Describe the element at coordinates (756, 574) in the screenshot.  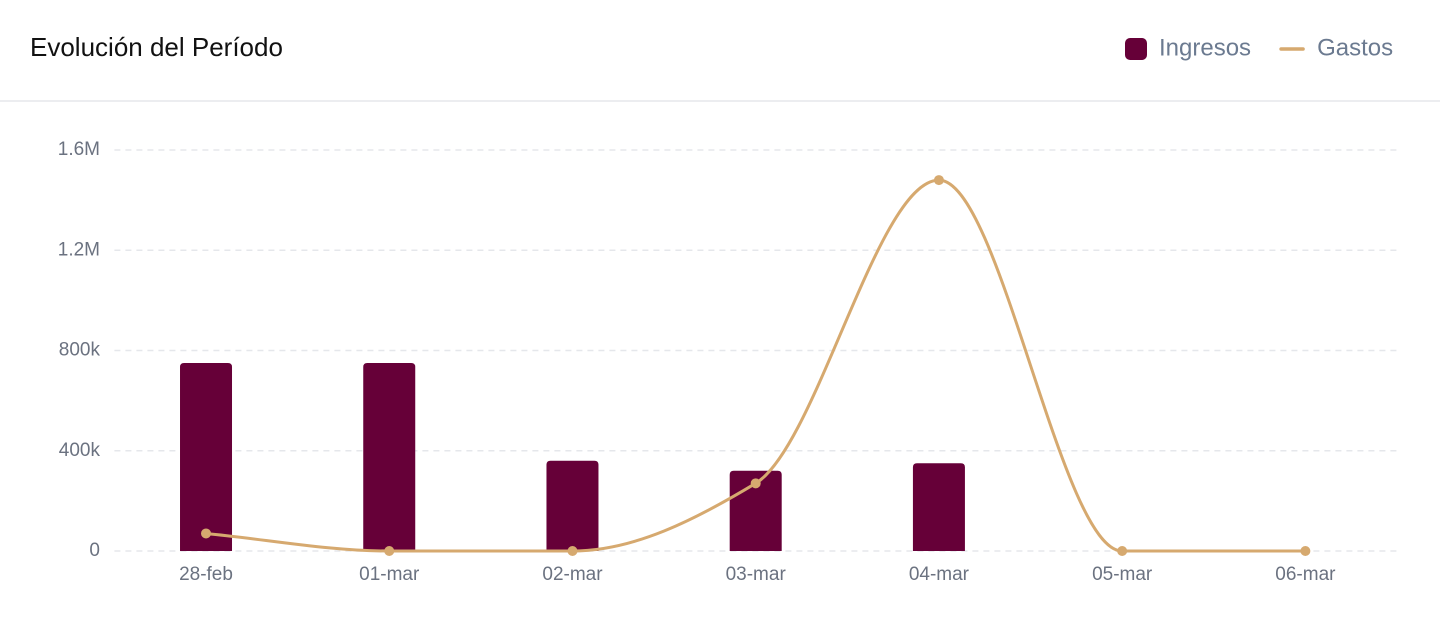
I see `x-tick-label: 03-mar` at that location.